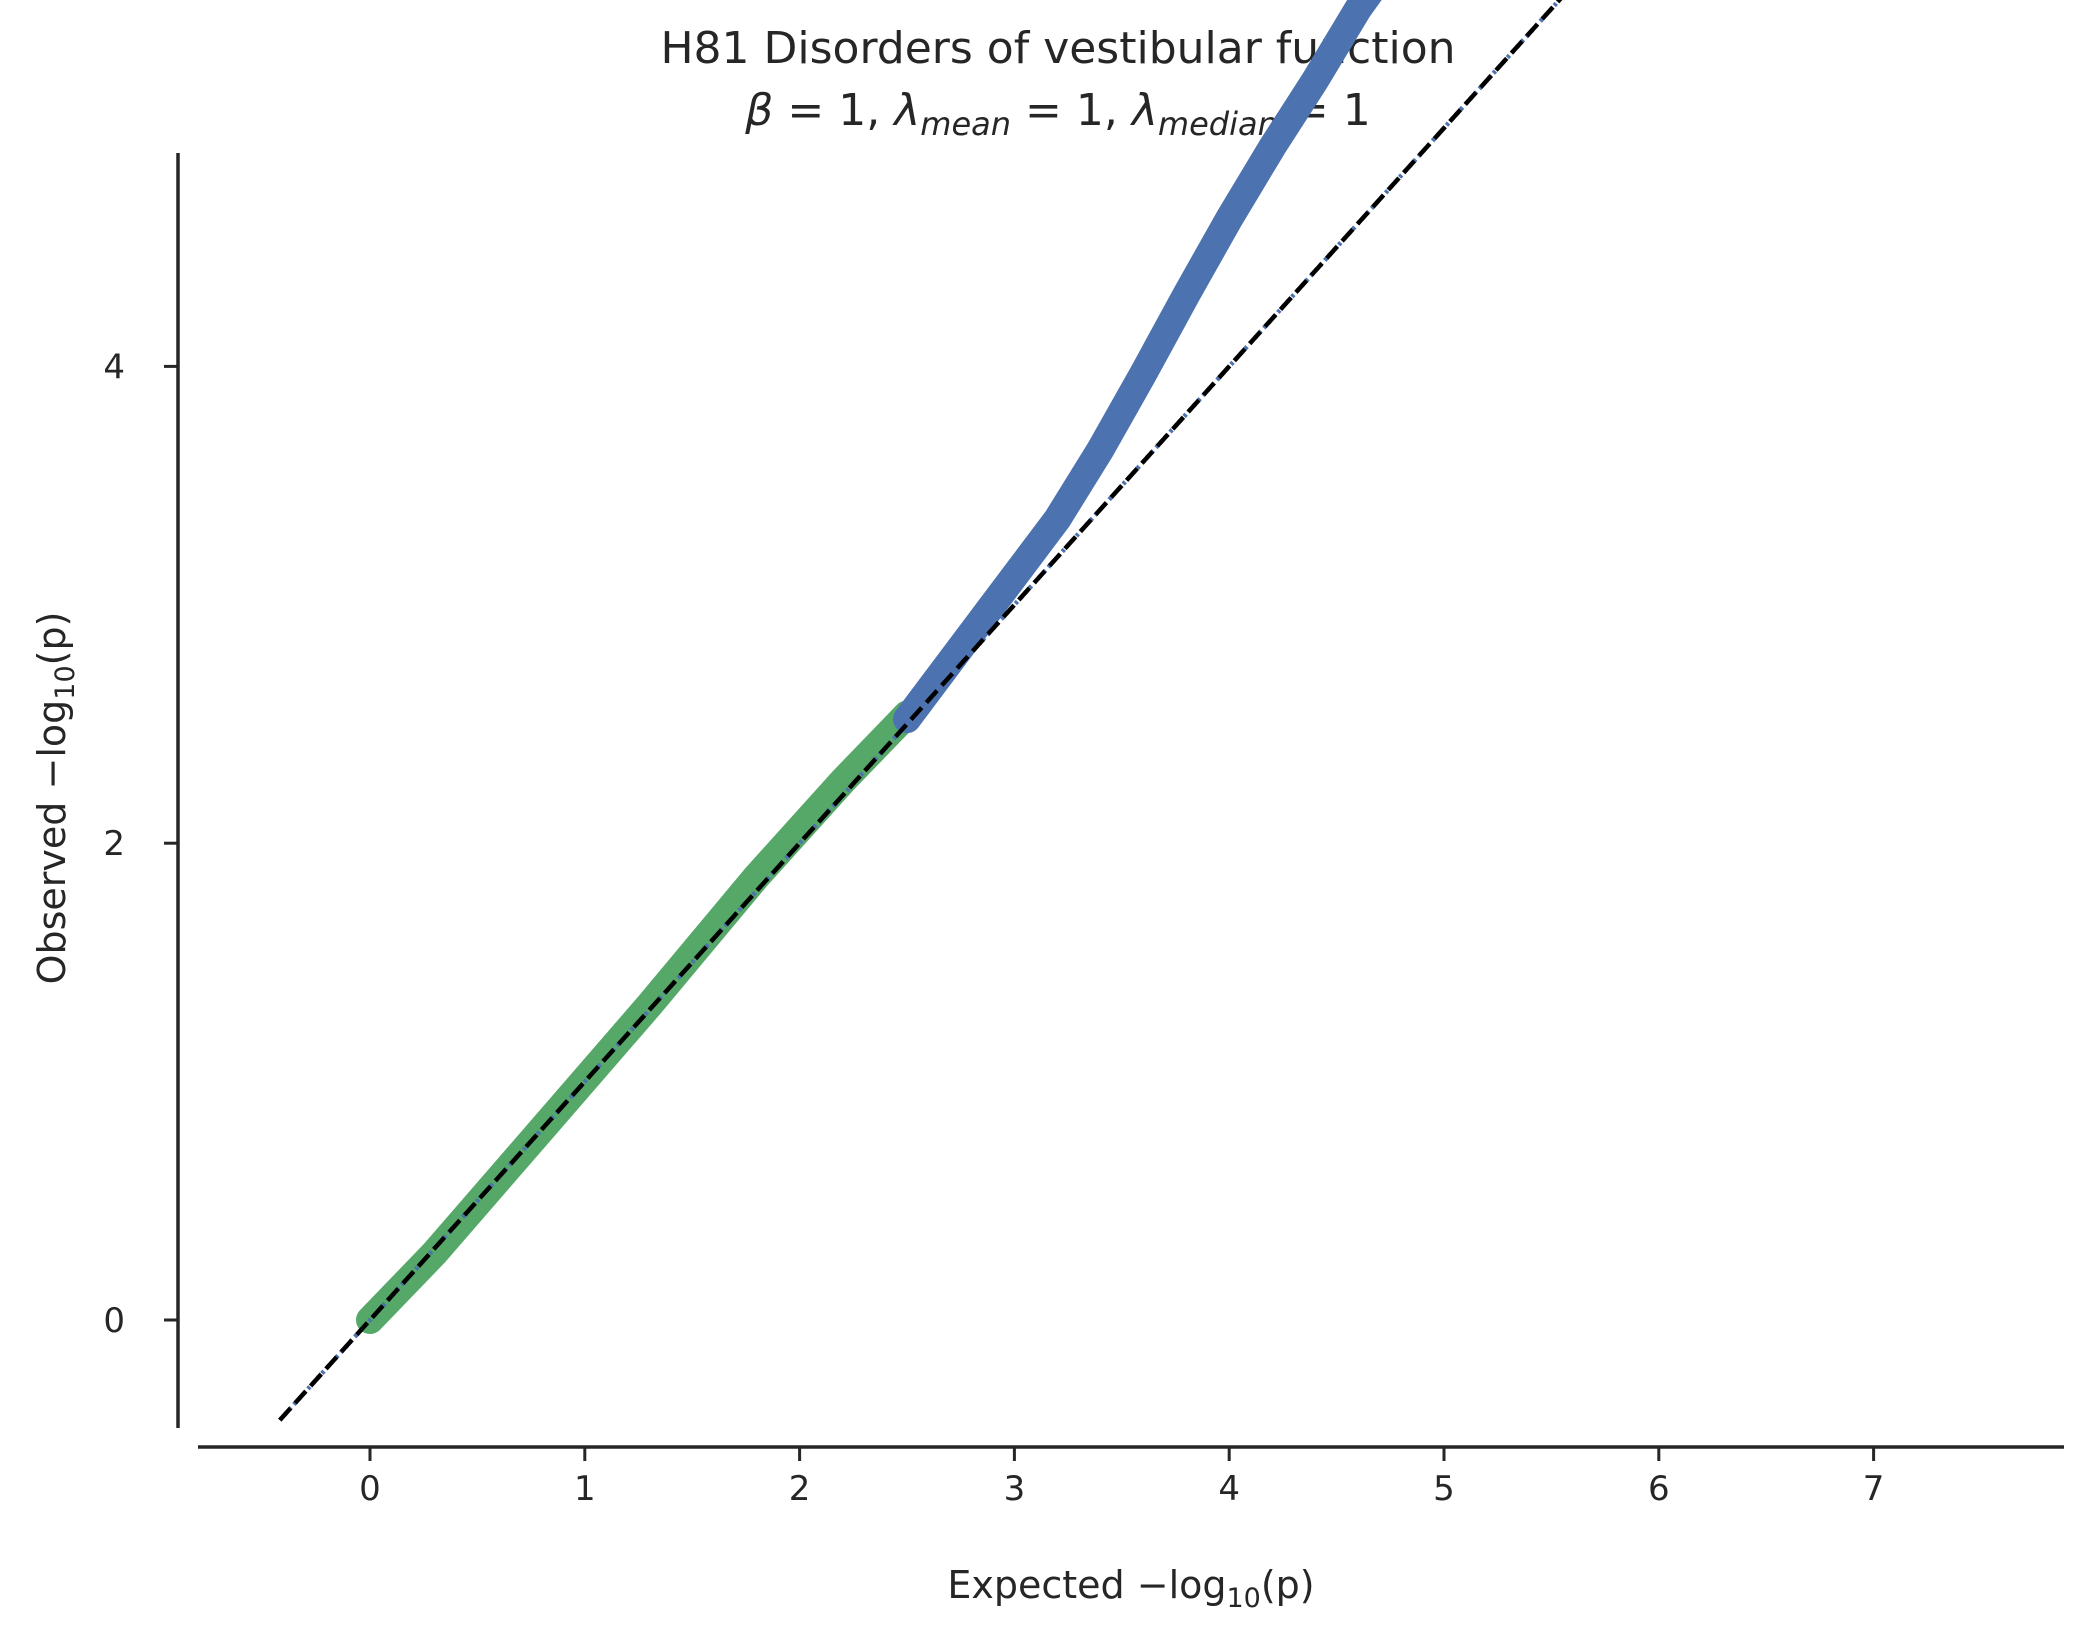 The height and width of the screenshot is (1633, 2093). What do you see at coordinates (1444, 1489) in the screenshot?
I see `x-tick-label: 5` at bounding box center [1444, 1489].